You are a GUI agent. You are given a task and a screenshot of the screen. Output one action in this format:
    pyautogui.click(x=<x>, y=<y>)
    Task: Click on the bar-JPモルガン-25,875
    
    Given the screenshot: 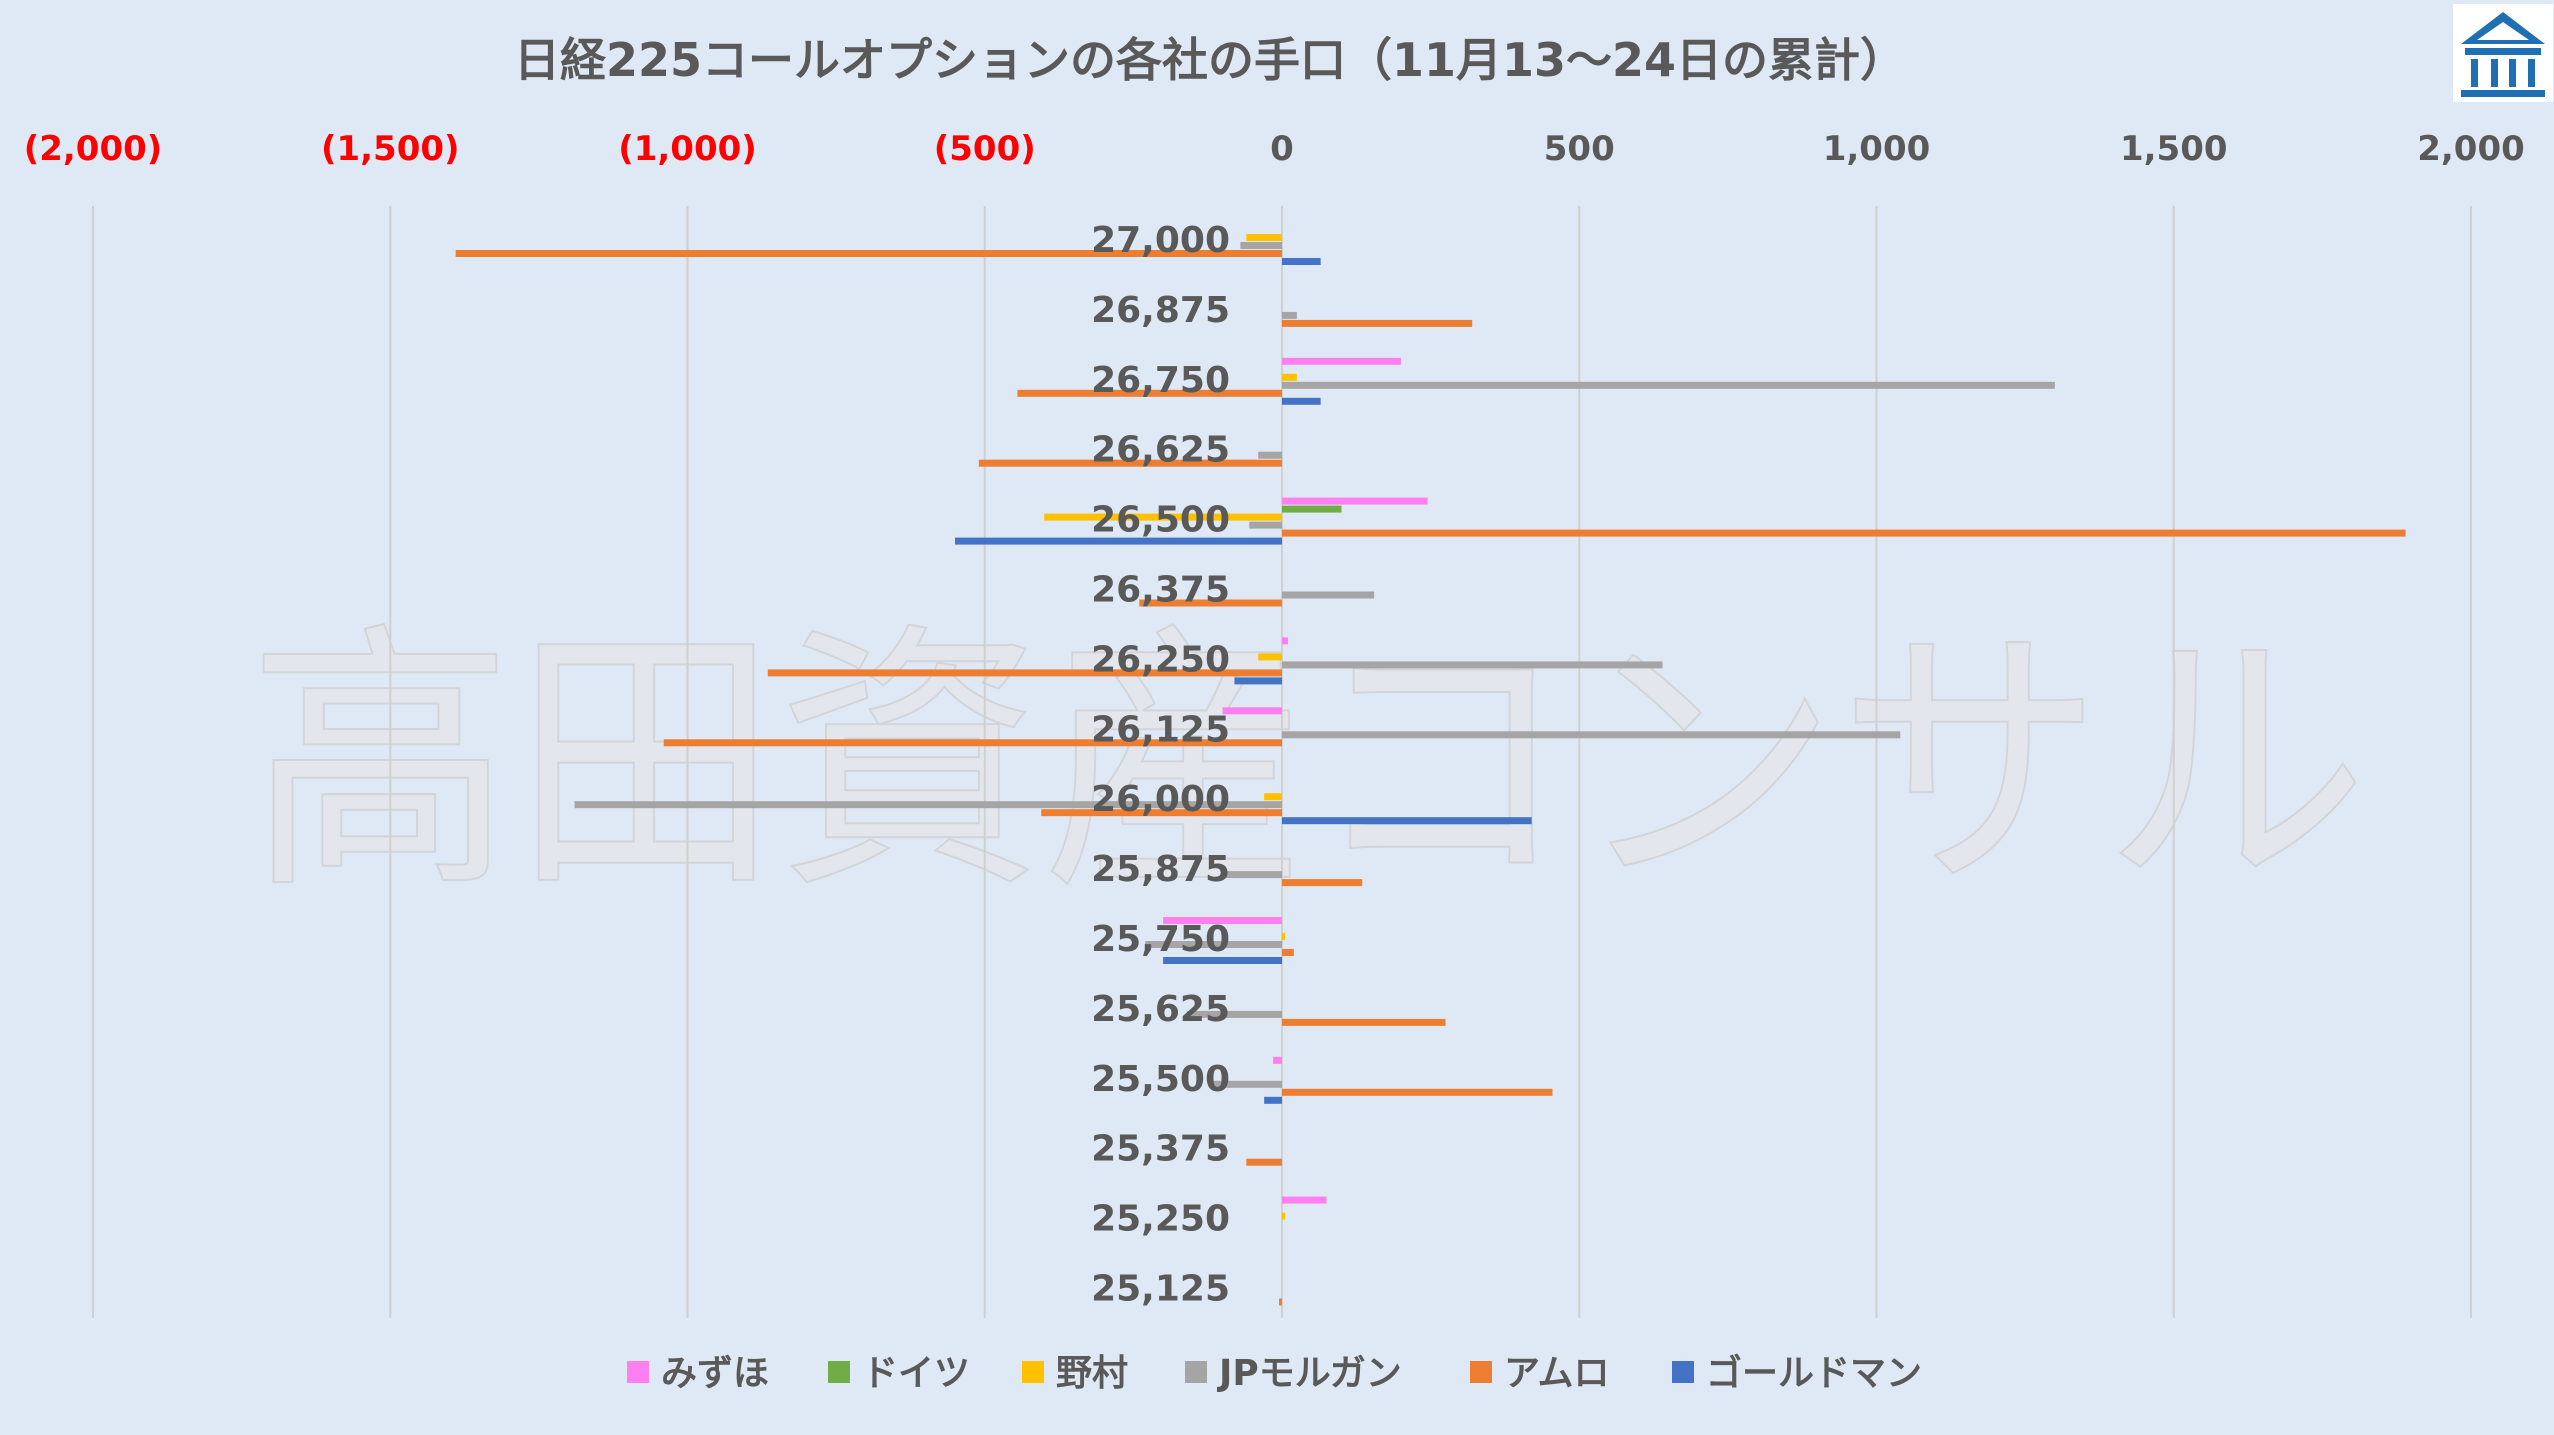 What is the action you would take?
    pyautogui.click(x=1252, y=875)
    